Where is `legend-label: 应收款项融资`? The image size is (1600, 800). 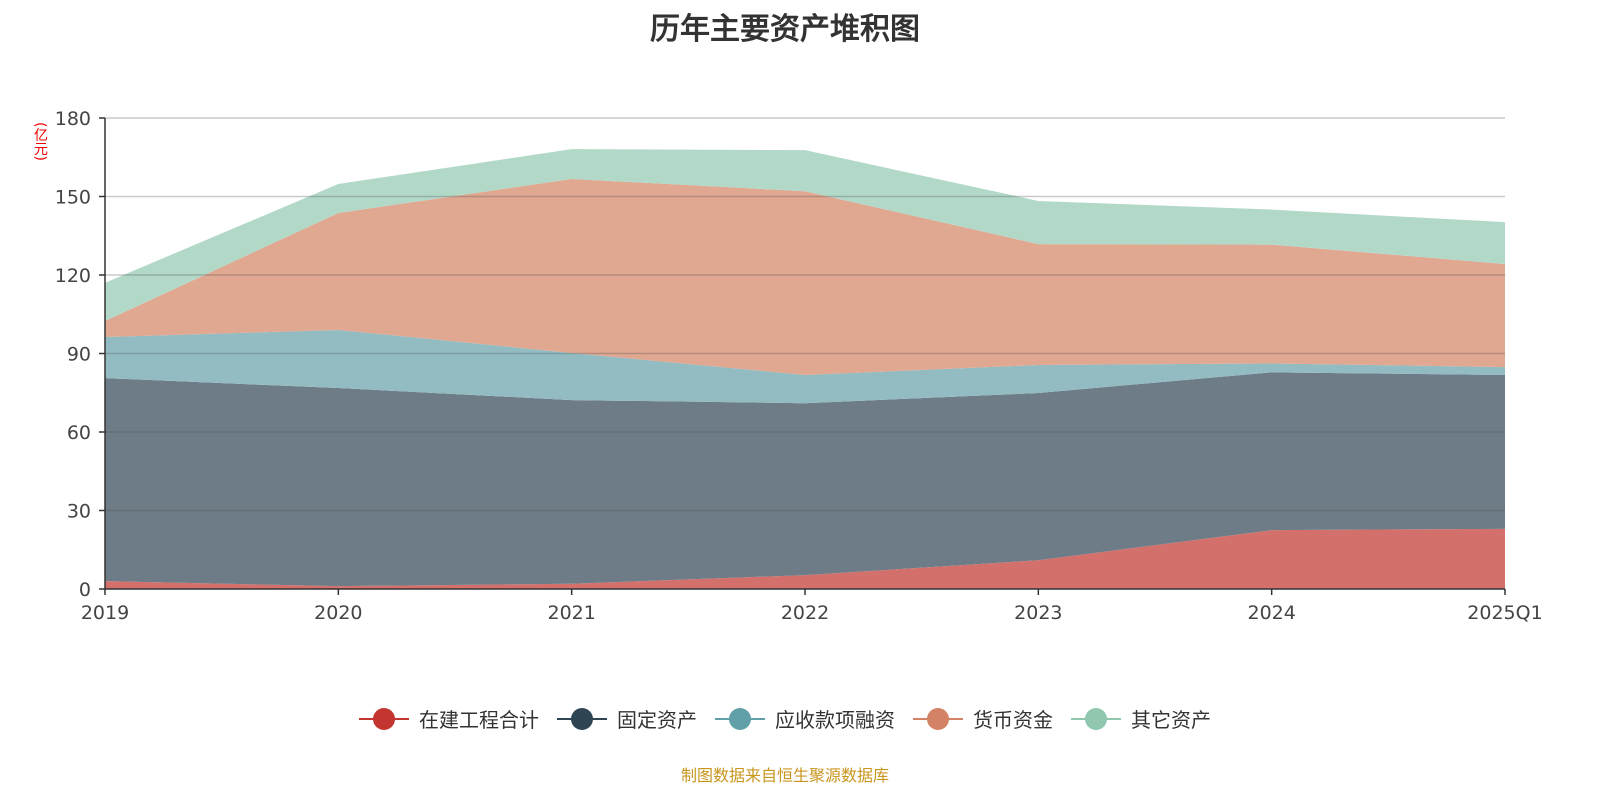 legend-label: 应收款项融资 is located at coordinates (835, 720).